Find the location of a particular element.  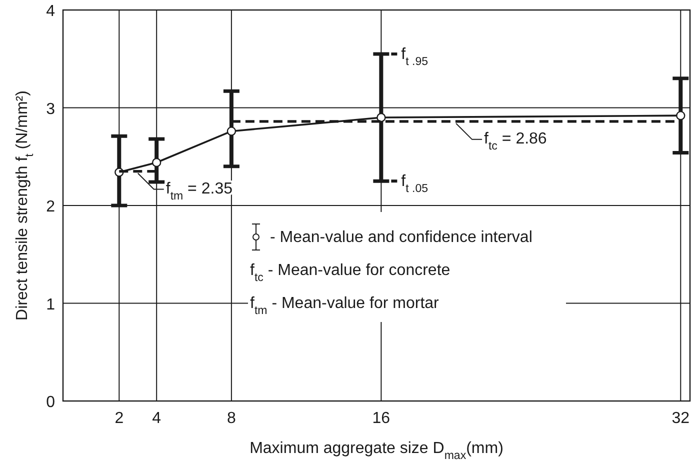

annotation: f$_{t .95}$ is located at coordinates (414, 57).